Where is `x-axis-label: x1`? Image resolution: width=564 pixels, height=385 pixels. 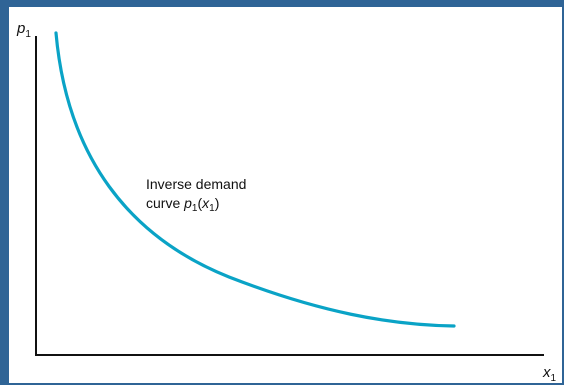 x-axis-label: x1 is located at coordinates (549, 373).